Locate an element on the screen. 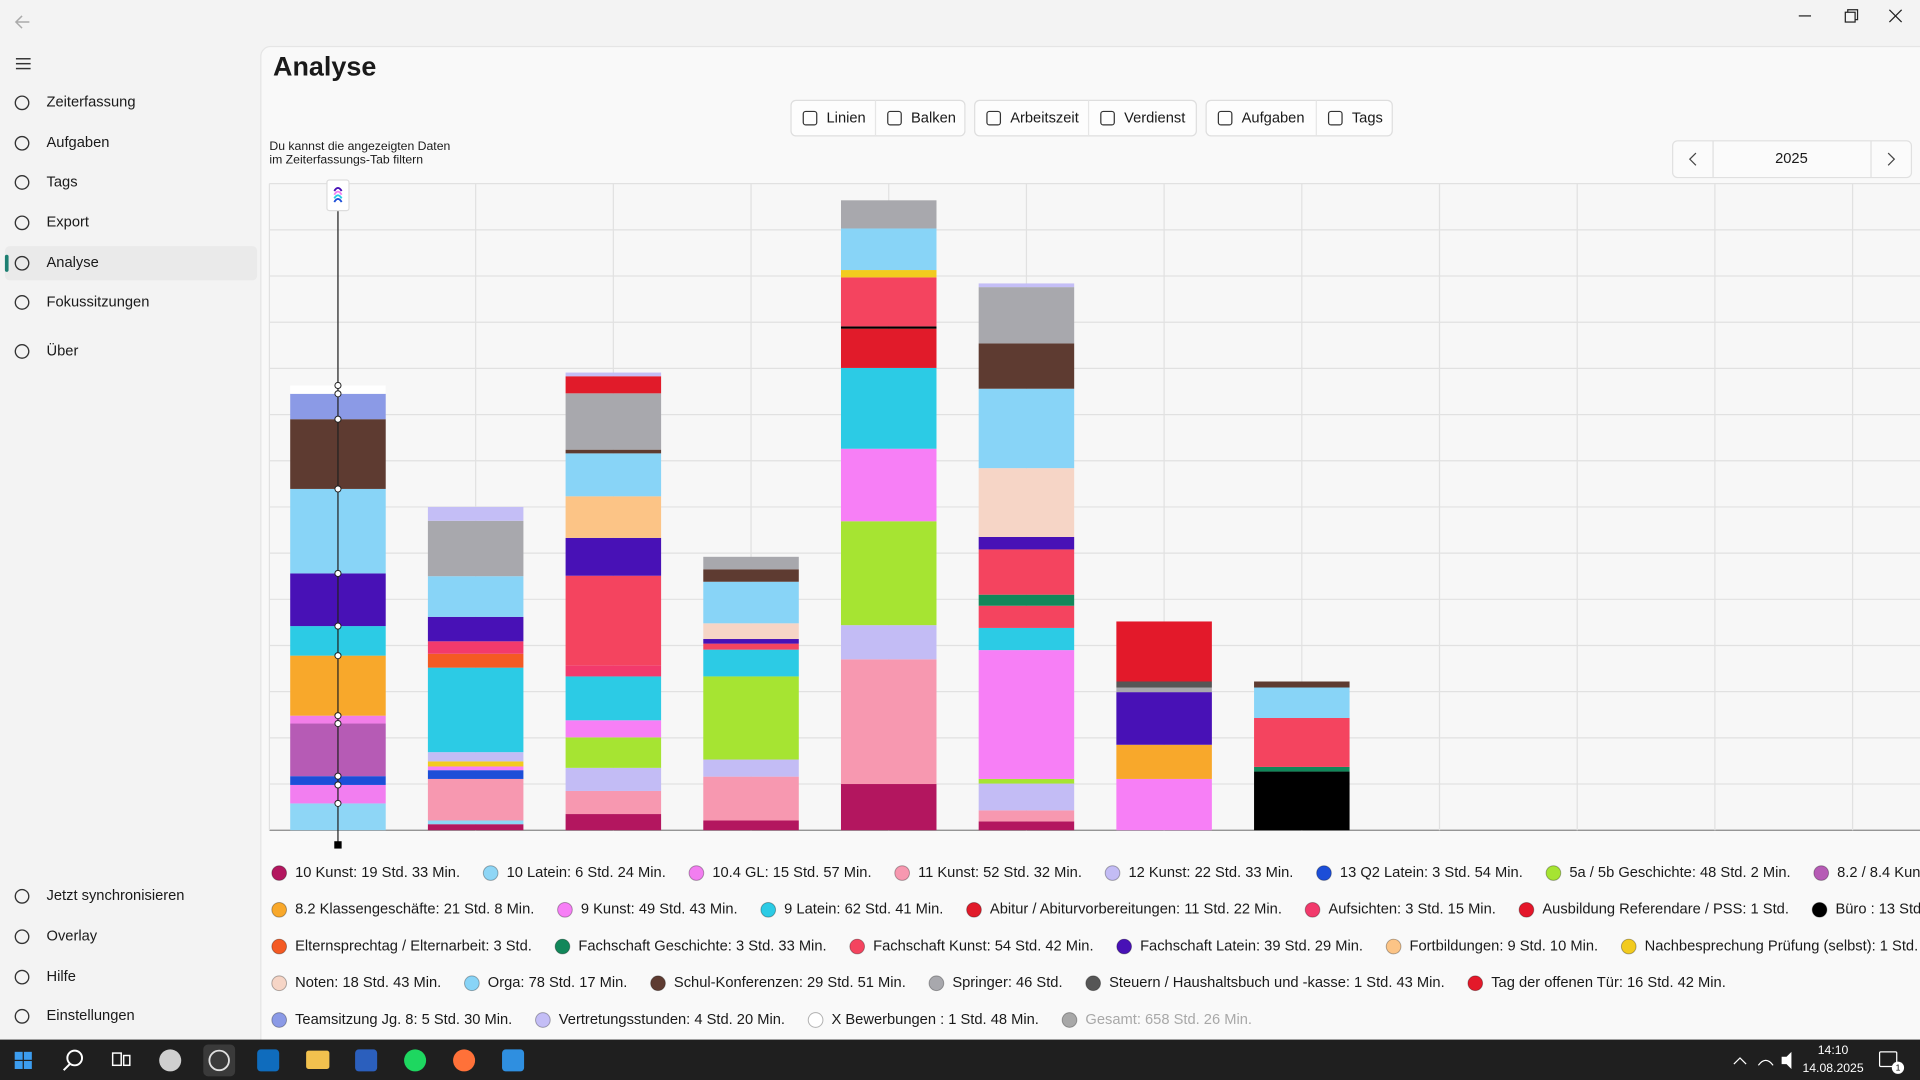 The height and width of the screenshot is (1080, 1920). maximize-button is located at coordinates (1851, 16).